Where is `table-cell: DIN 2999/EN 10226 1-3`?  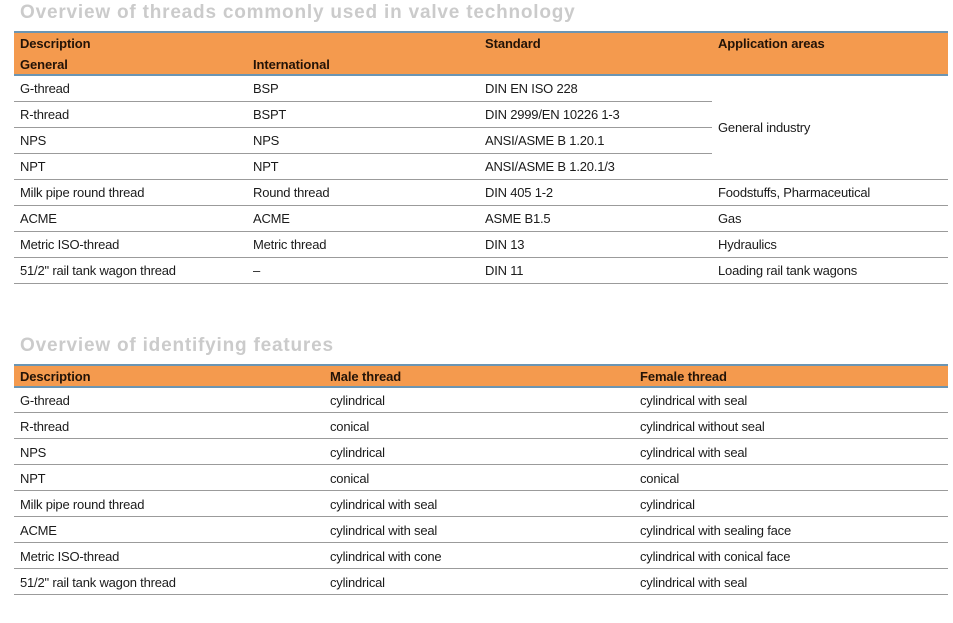
table-cell: DIN 2999/EN 10226 1-3 is located at coordinates (596, 114).